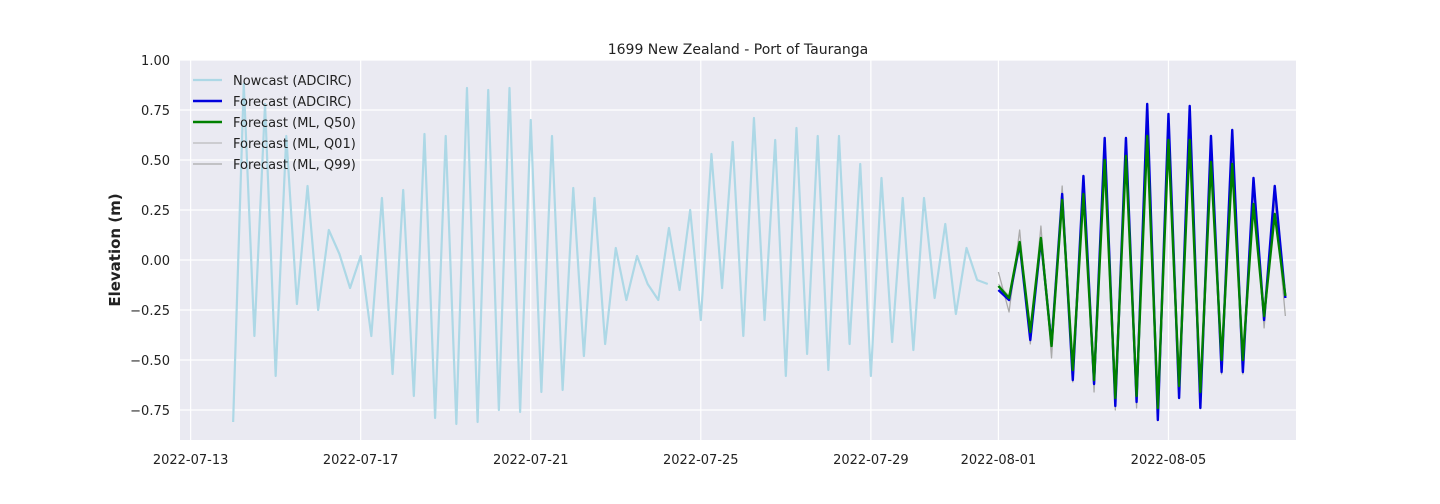 This screenshot has width=1440, height=504. I want to click on x-tick-label: 2022-07-25, so click(701, 460).